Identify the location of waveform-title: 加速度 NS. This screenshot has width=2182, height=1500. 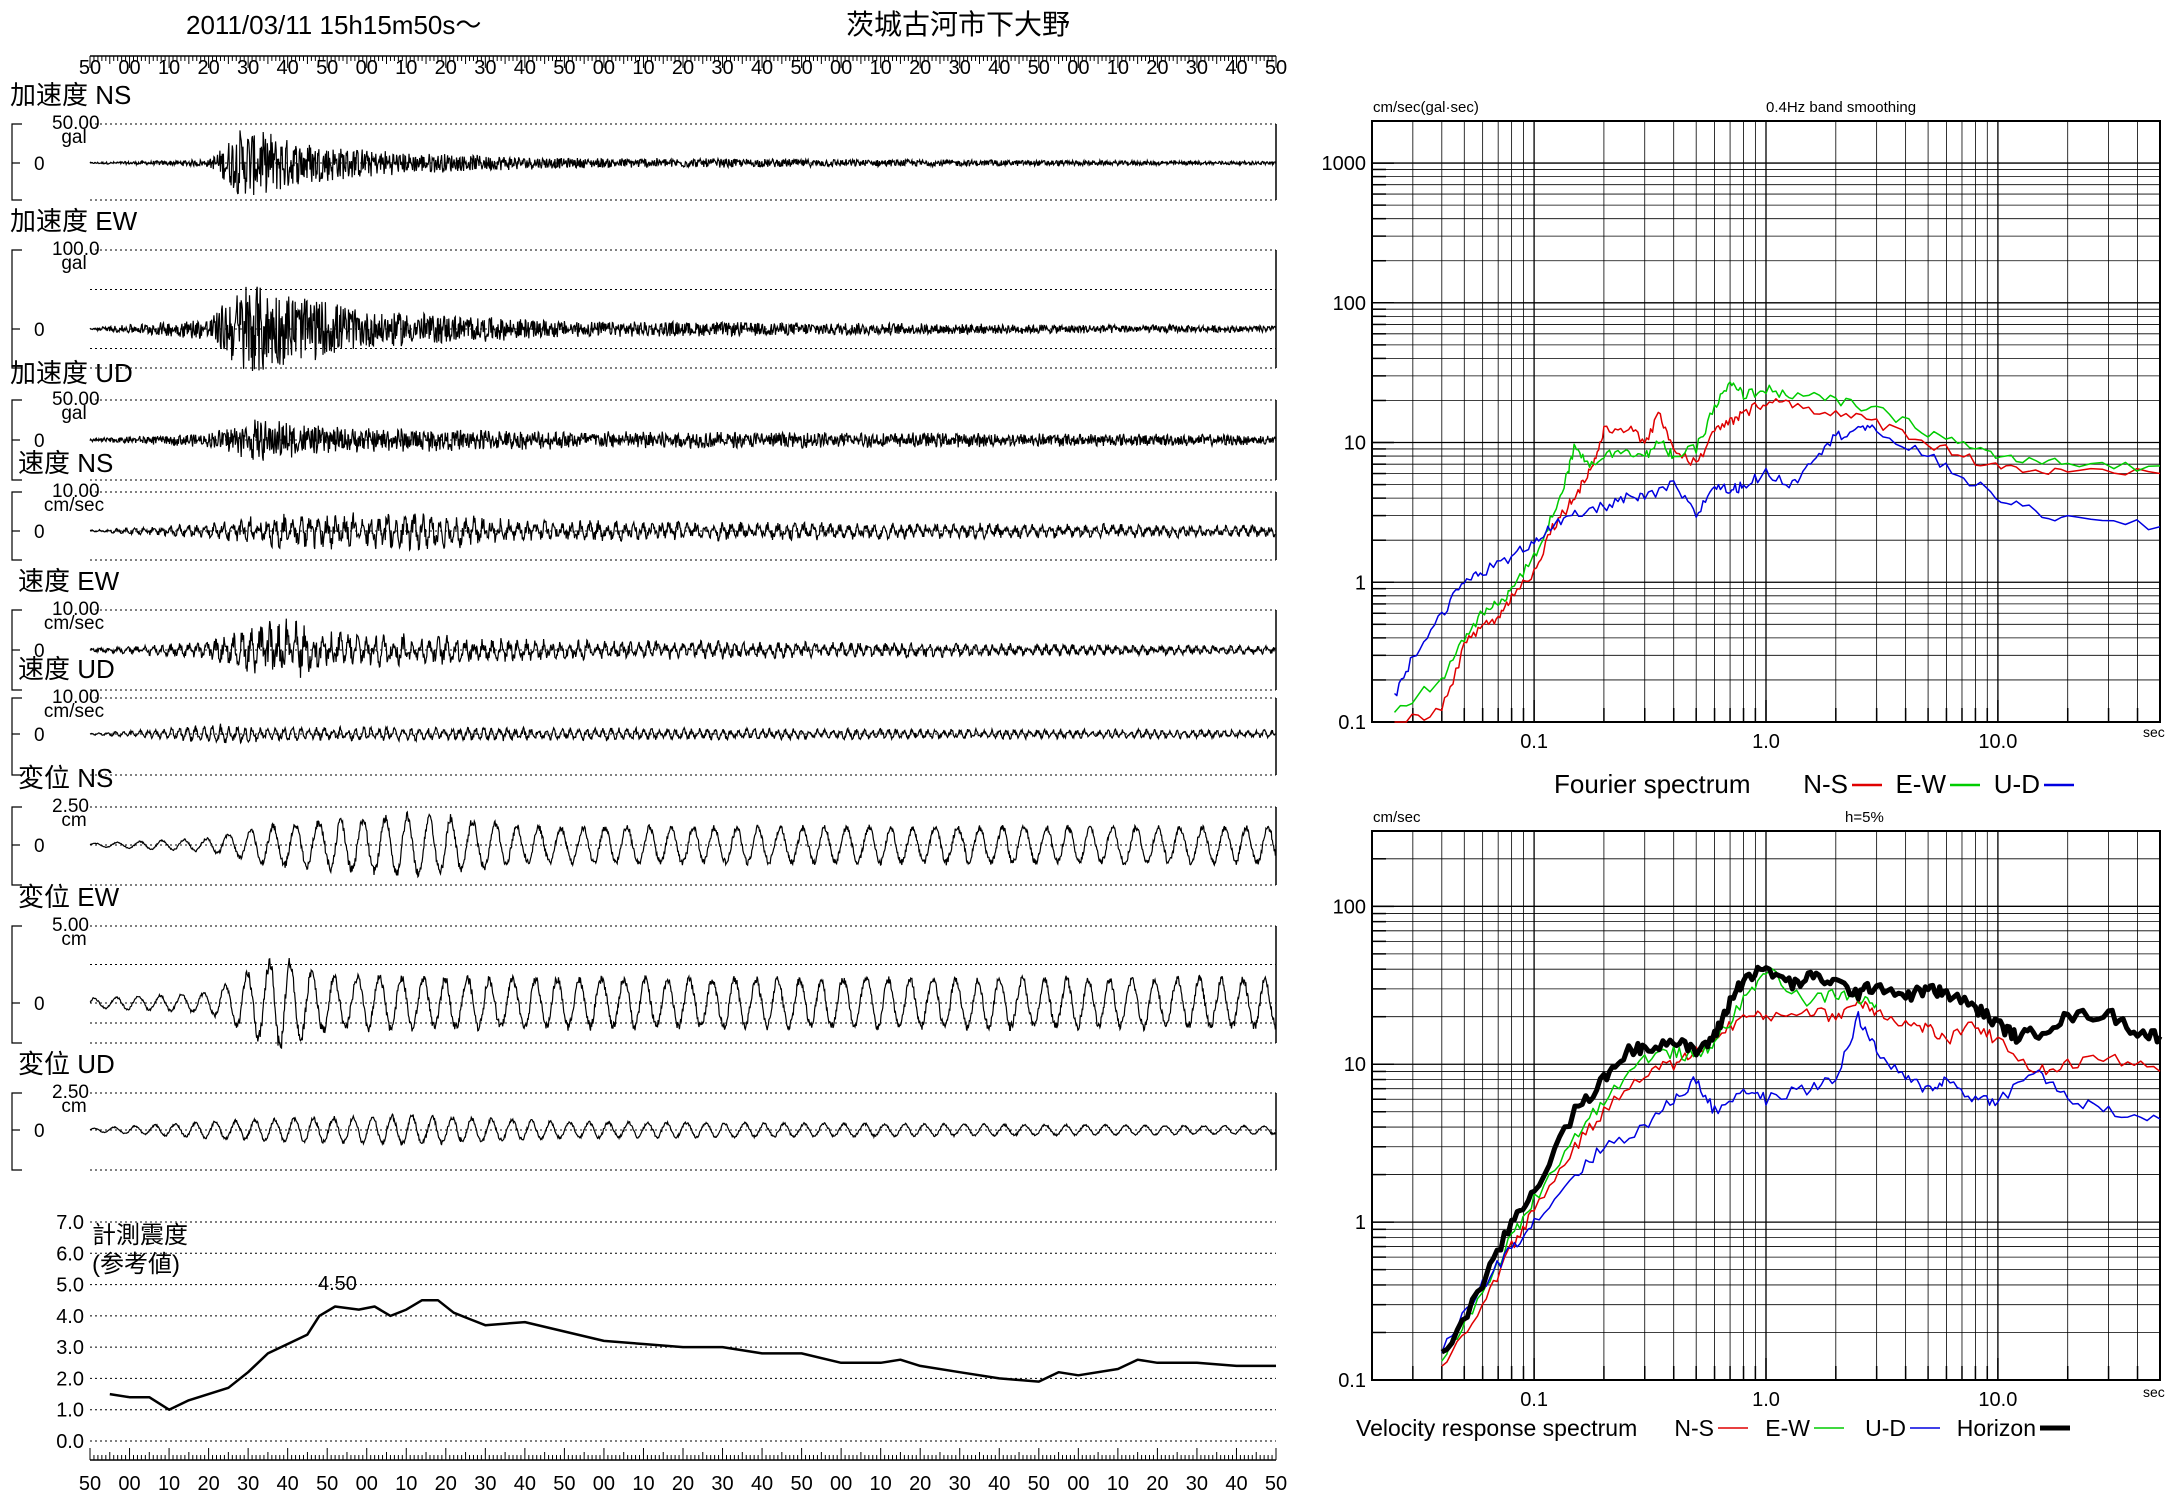
(70, 95).